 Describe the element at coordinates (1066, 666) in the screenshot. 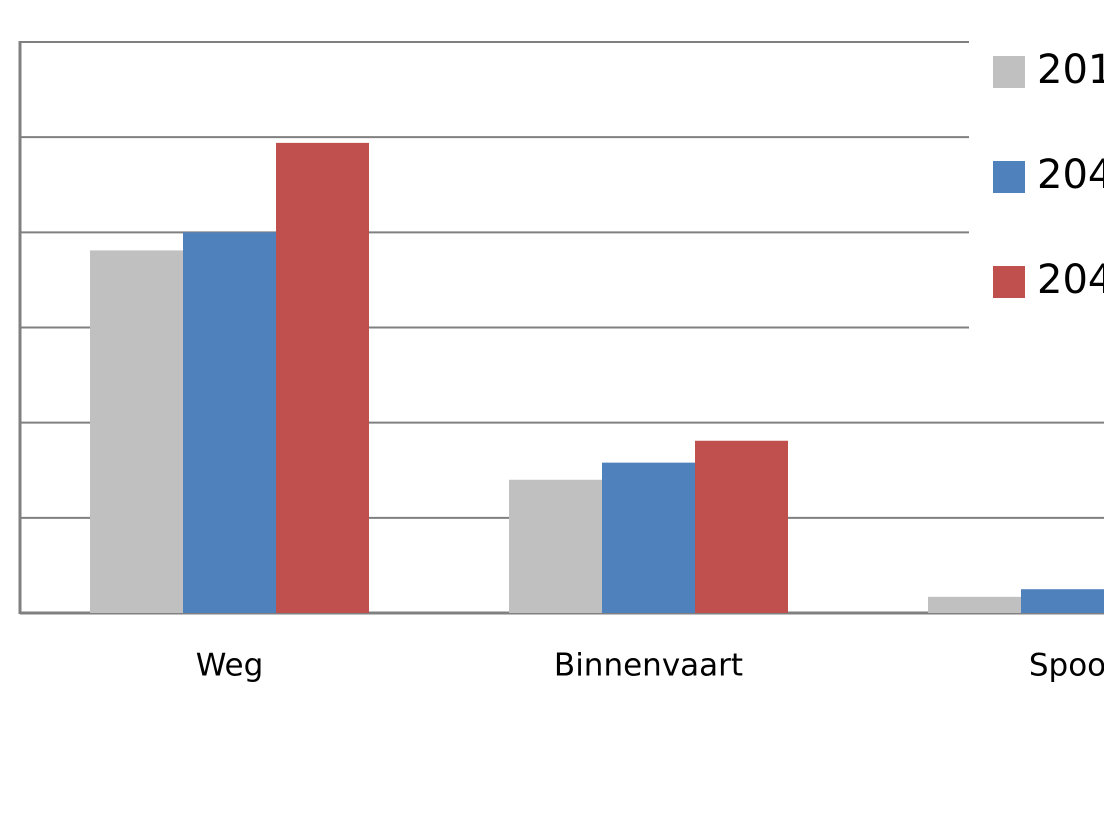

I see `x-tick-label: Spoo` at that location.